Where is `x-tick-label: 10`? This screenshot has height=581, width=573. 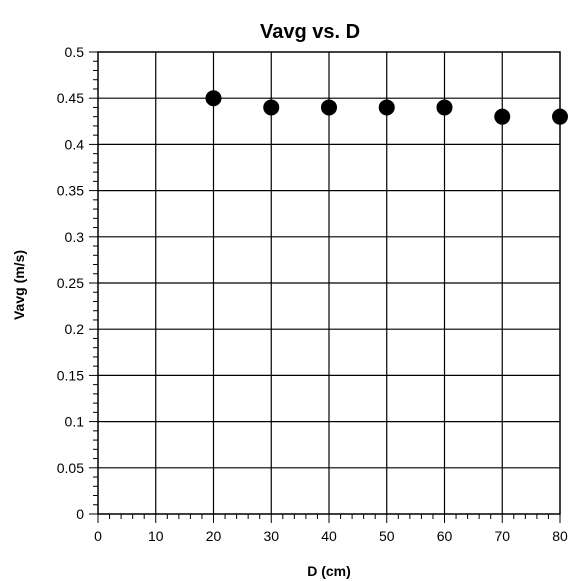
x-tick-label: 10 is located at coordinates (156, 536).